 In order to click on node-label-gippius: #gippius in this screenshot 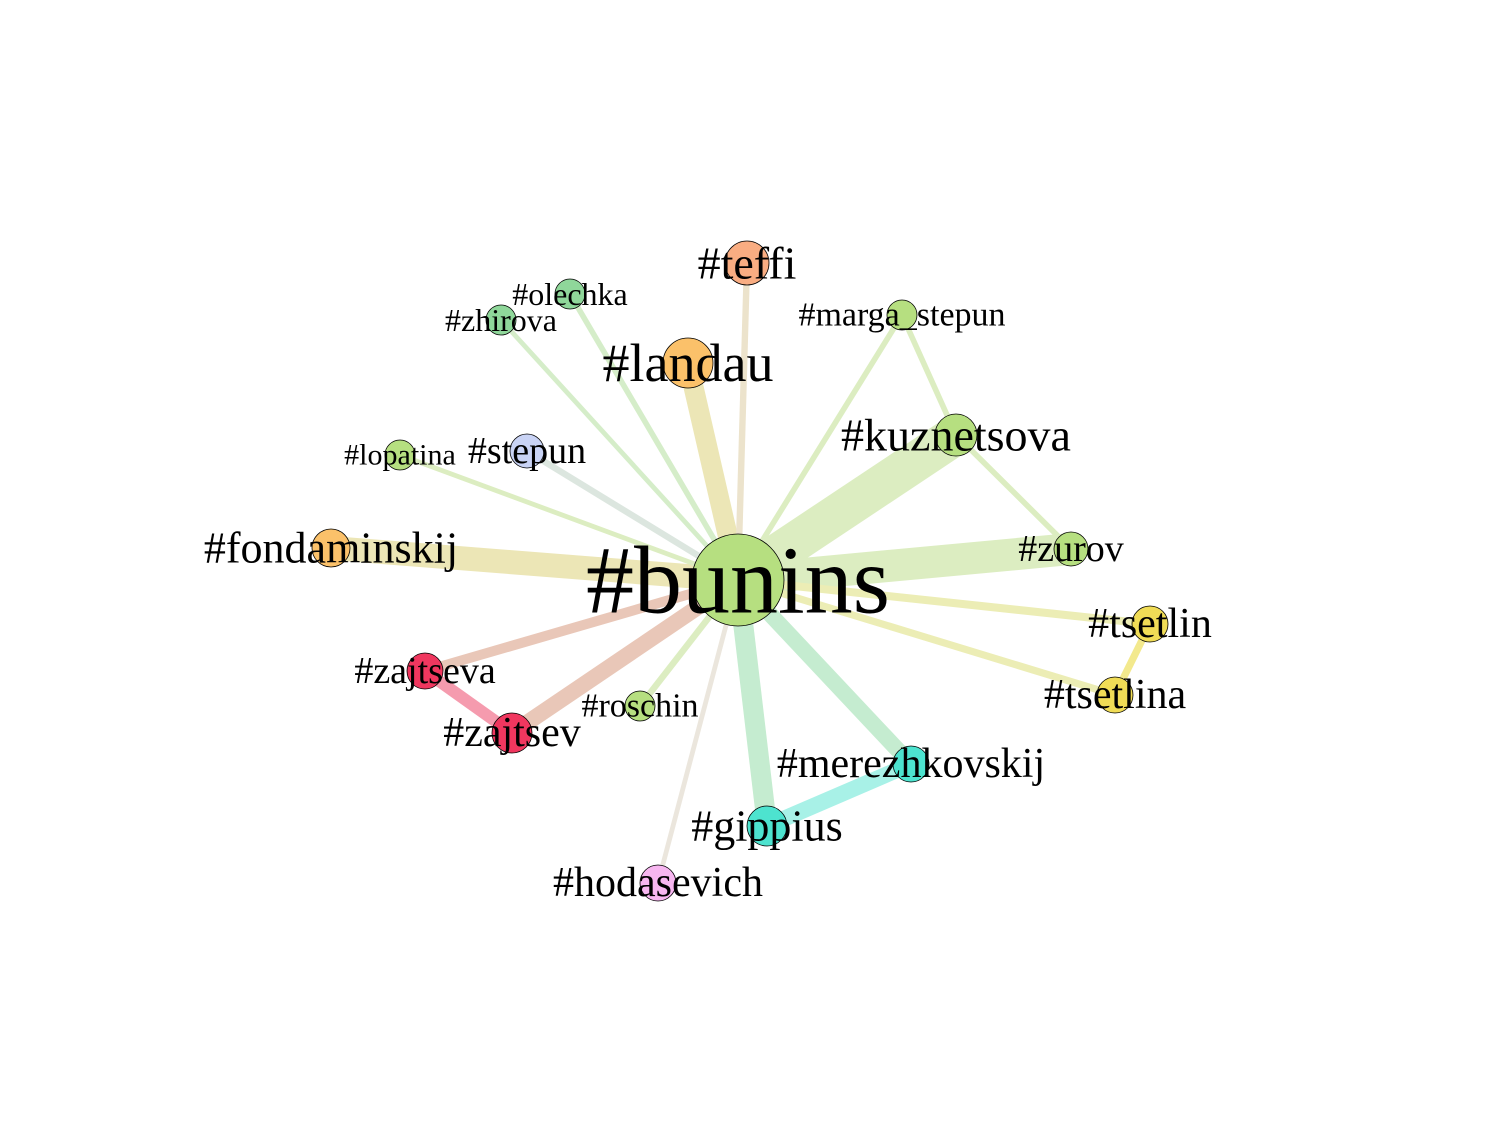, I will do `click(767, 826)`.